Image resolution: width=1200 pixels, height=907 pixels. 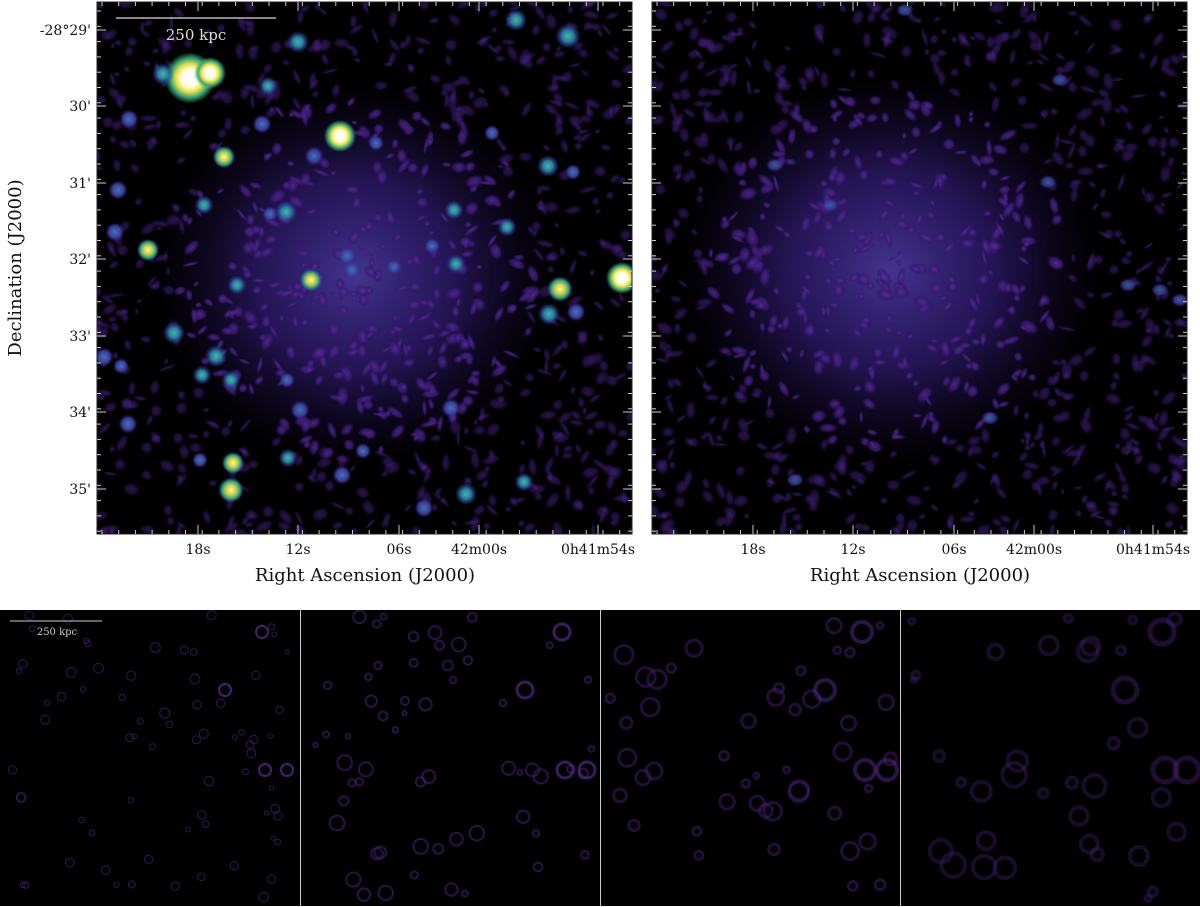 What do you see at coordinates (1160, 290) in the screenshot?
I see `residual` at bounding box center [1160, 290].